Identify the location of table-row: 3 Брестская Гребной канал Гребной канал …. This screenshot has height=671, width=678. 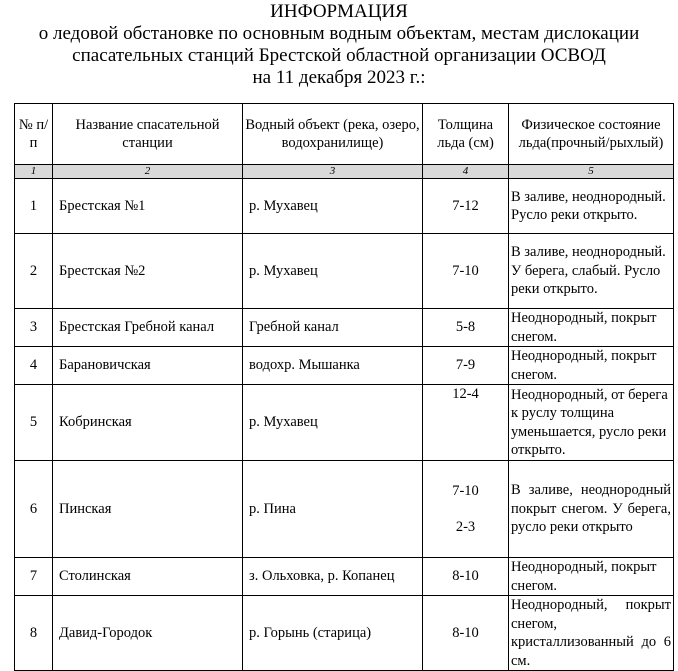
(344, 327).